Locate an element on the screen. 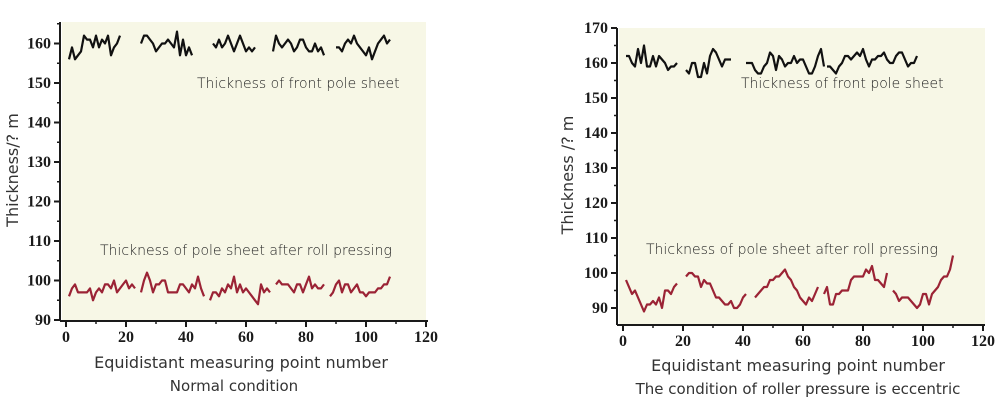 Image resolution: width=1000 pixels, height=402 pixels. y-tick-label: 170 is located at coordinates (596, 28).